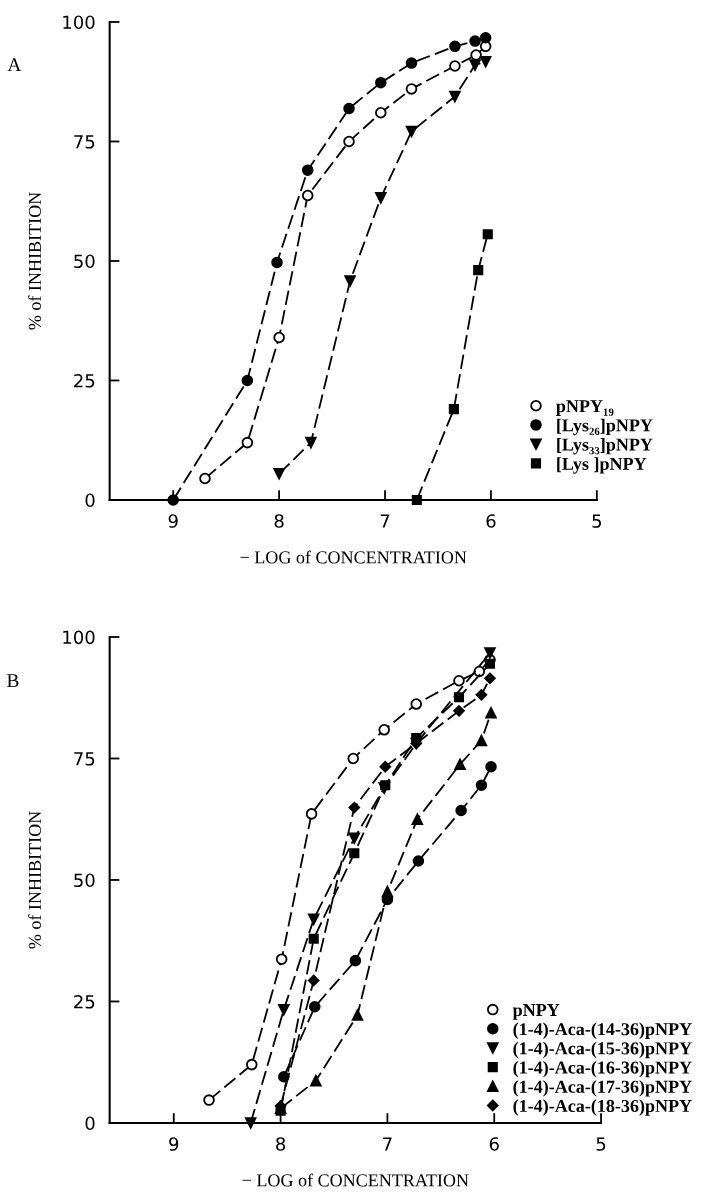  I want to click on legend-label: (1-4)-Aca-(17-36)pNPY, so click(602, 1088).